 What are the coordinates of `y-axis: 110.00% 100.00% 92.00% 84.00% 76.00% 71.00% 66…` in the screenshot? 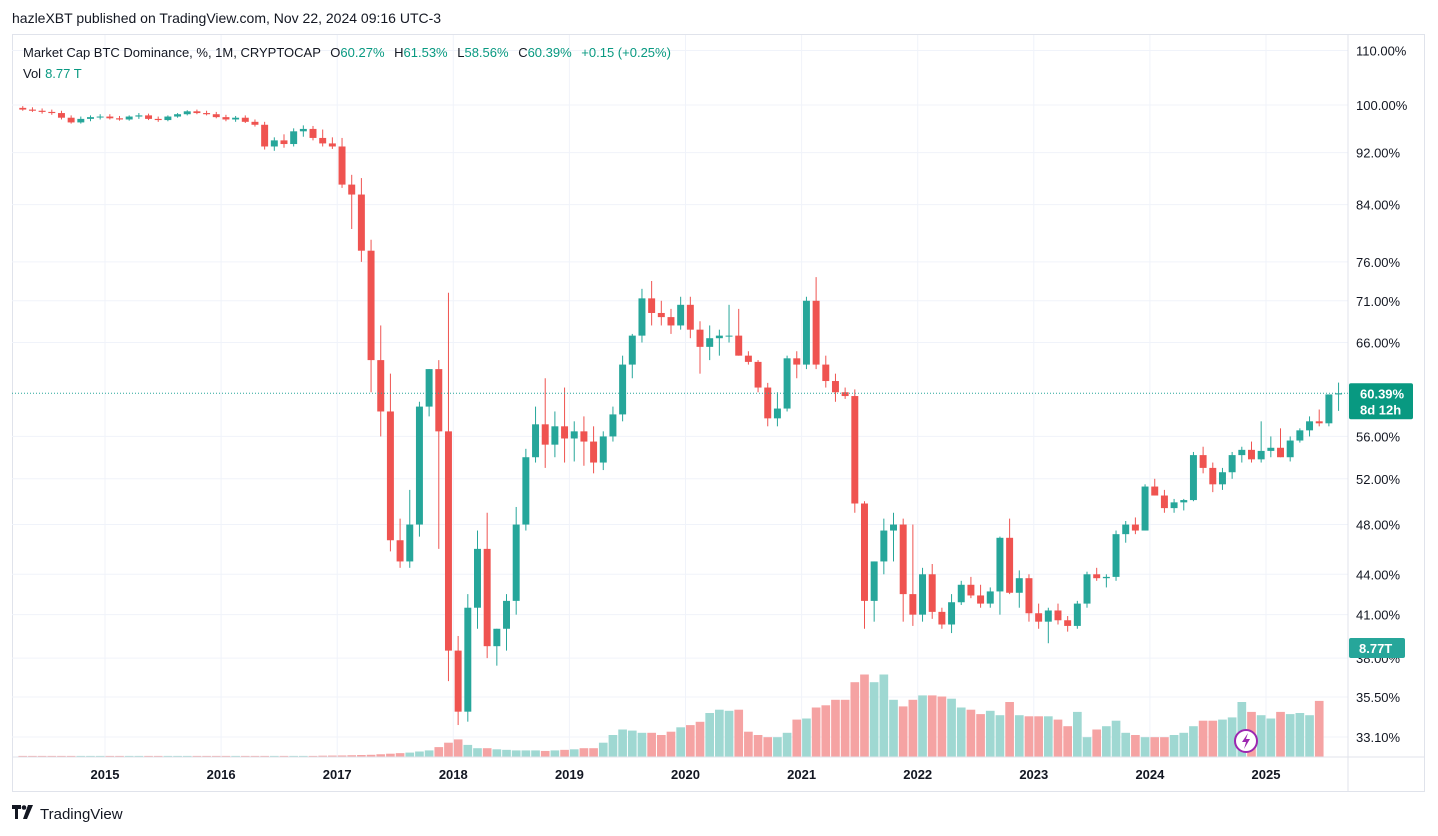 It's located at (1377, 413).